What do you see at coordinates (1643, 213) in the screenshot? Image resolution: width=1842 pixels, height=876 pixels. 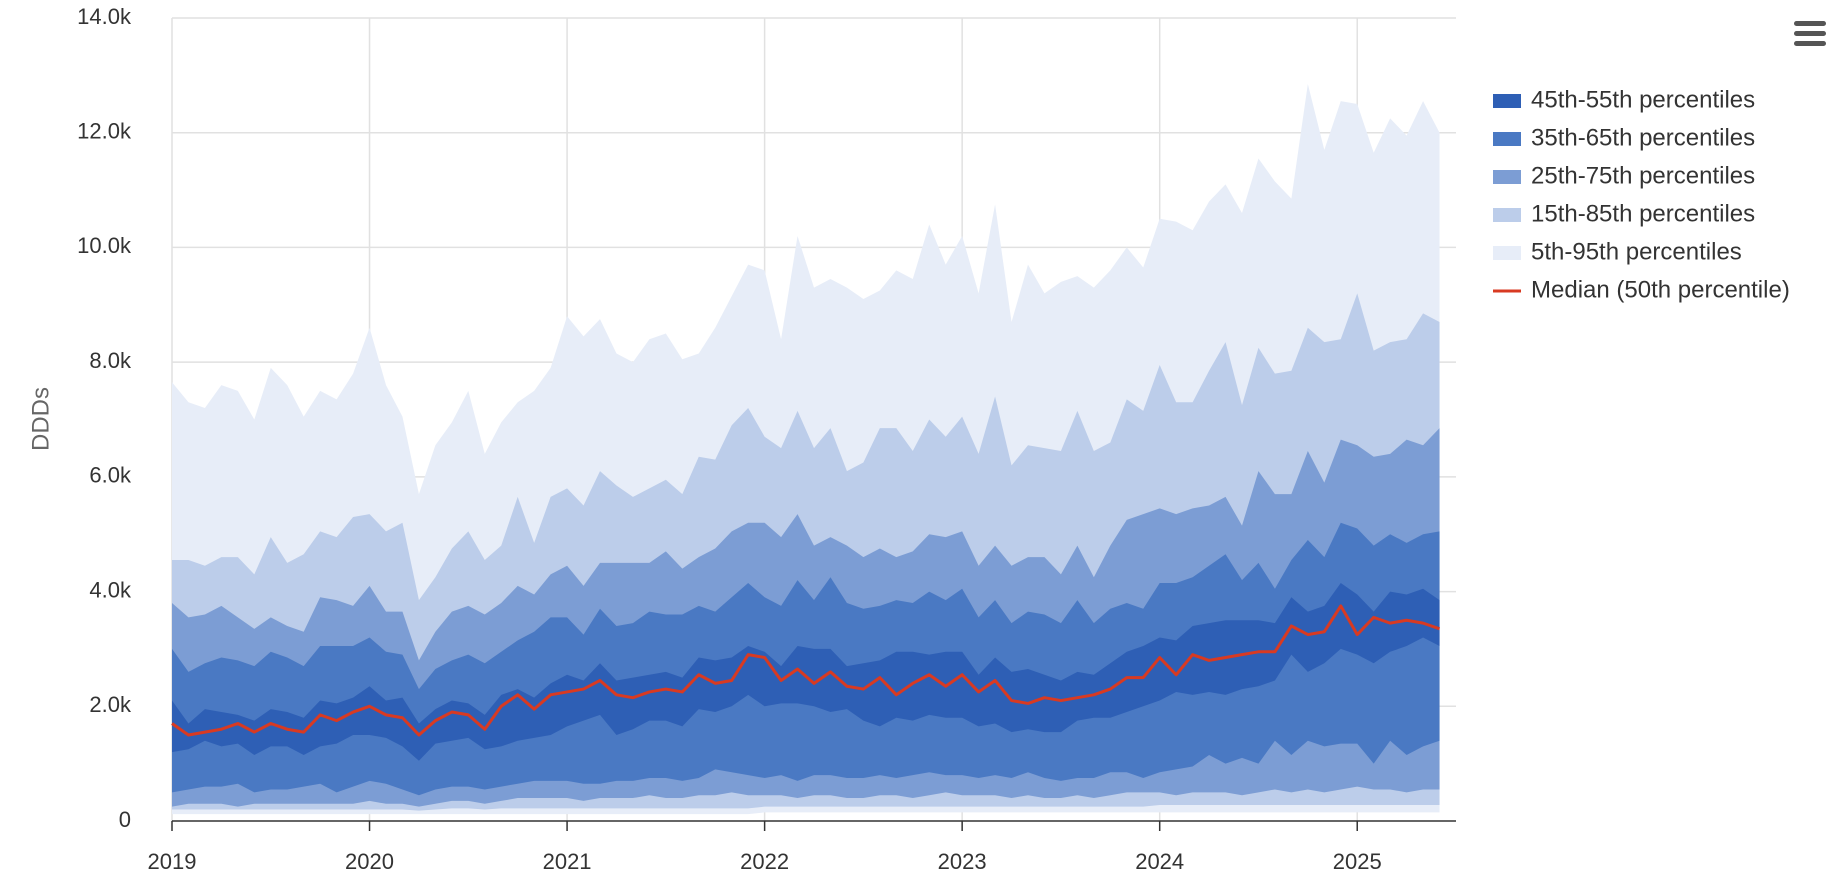 I see `legend-label: 15th-85th percentiles` at bounding box center [1643, 213].